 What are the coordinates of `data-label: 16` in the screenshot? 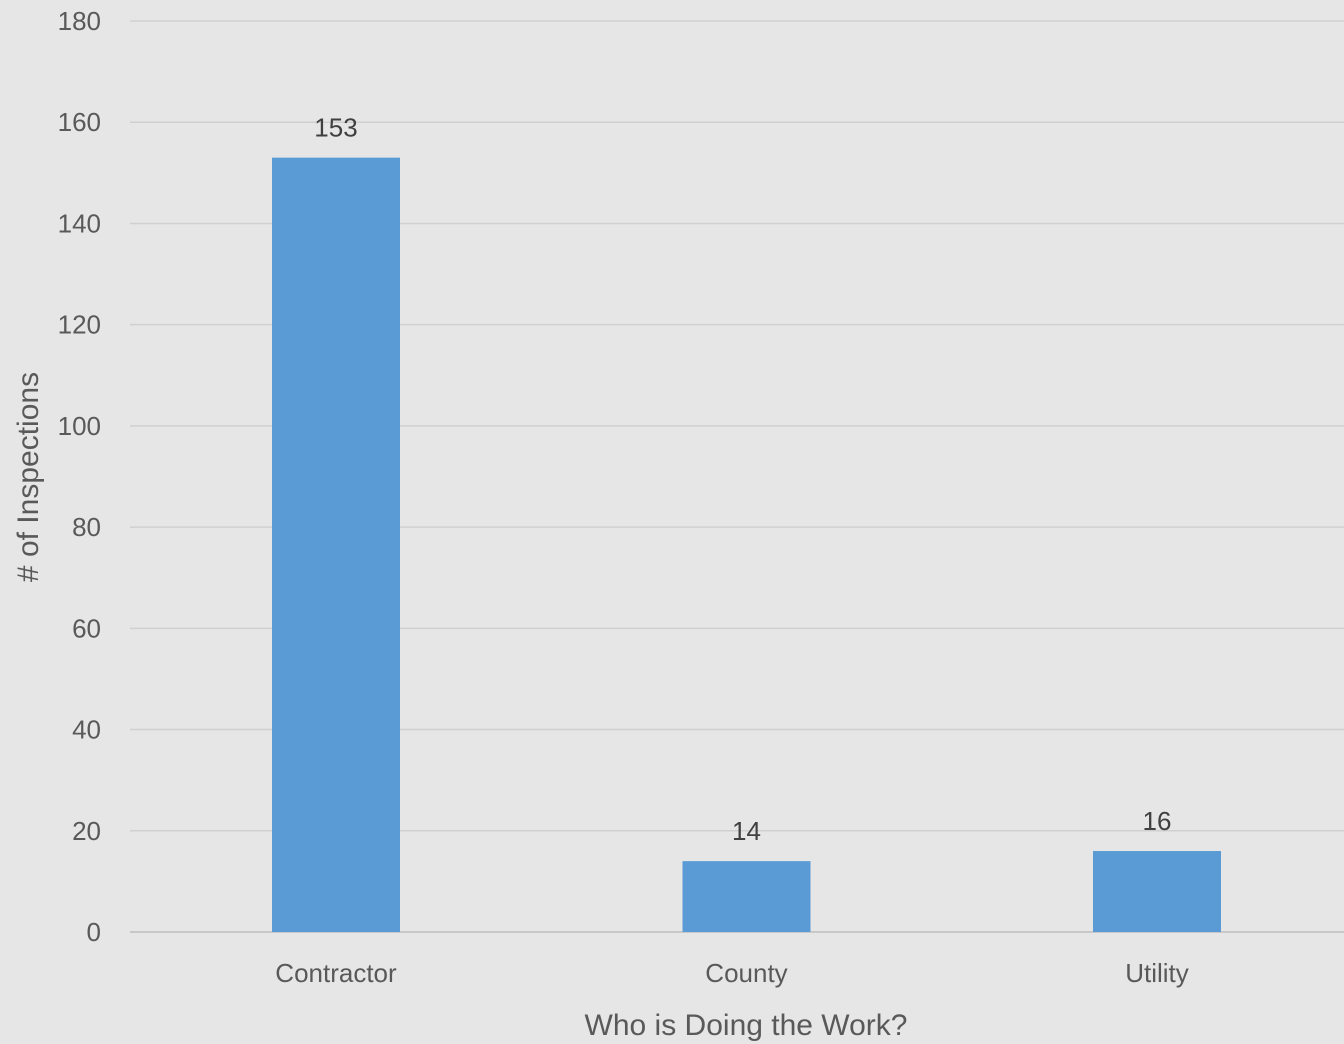 It's located at (1157, 821).